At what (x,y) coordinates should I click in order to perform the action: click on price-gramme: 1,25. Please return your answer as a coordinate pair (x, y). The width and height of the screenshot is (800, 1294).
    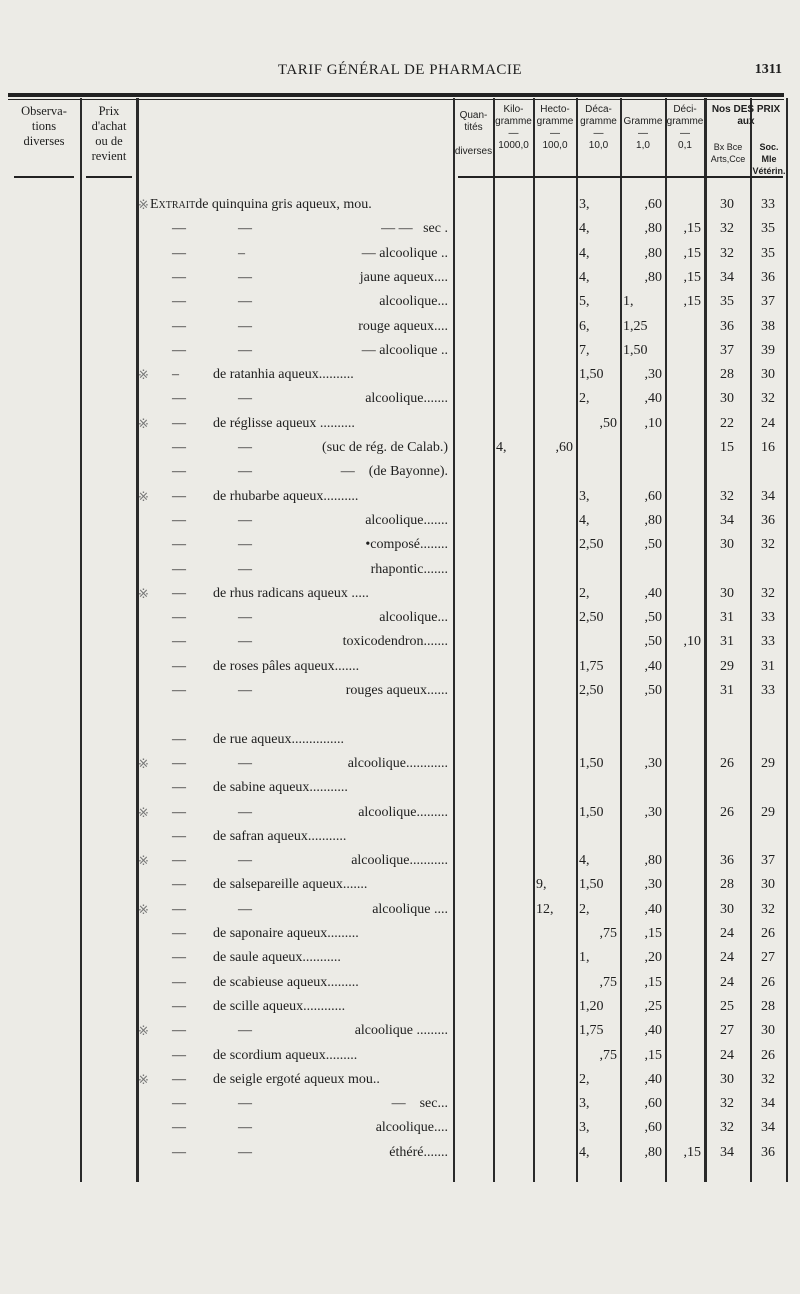
    Looking at the image, I should click on (635, 326).